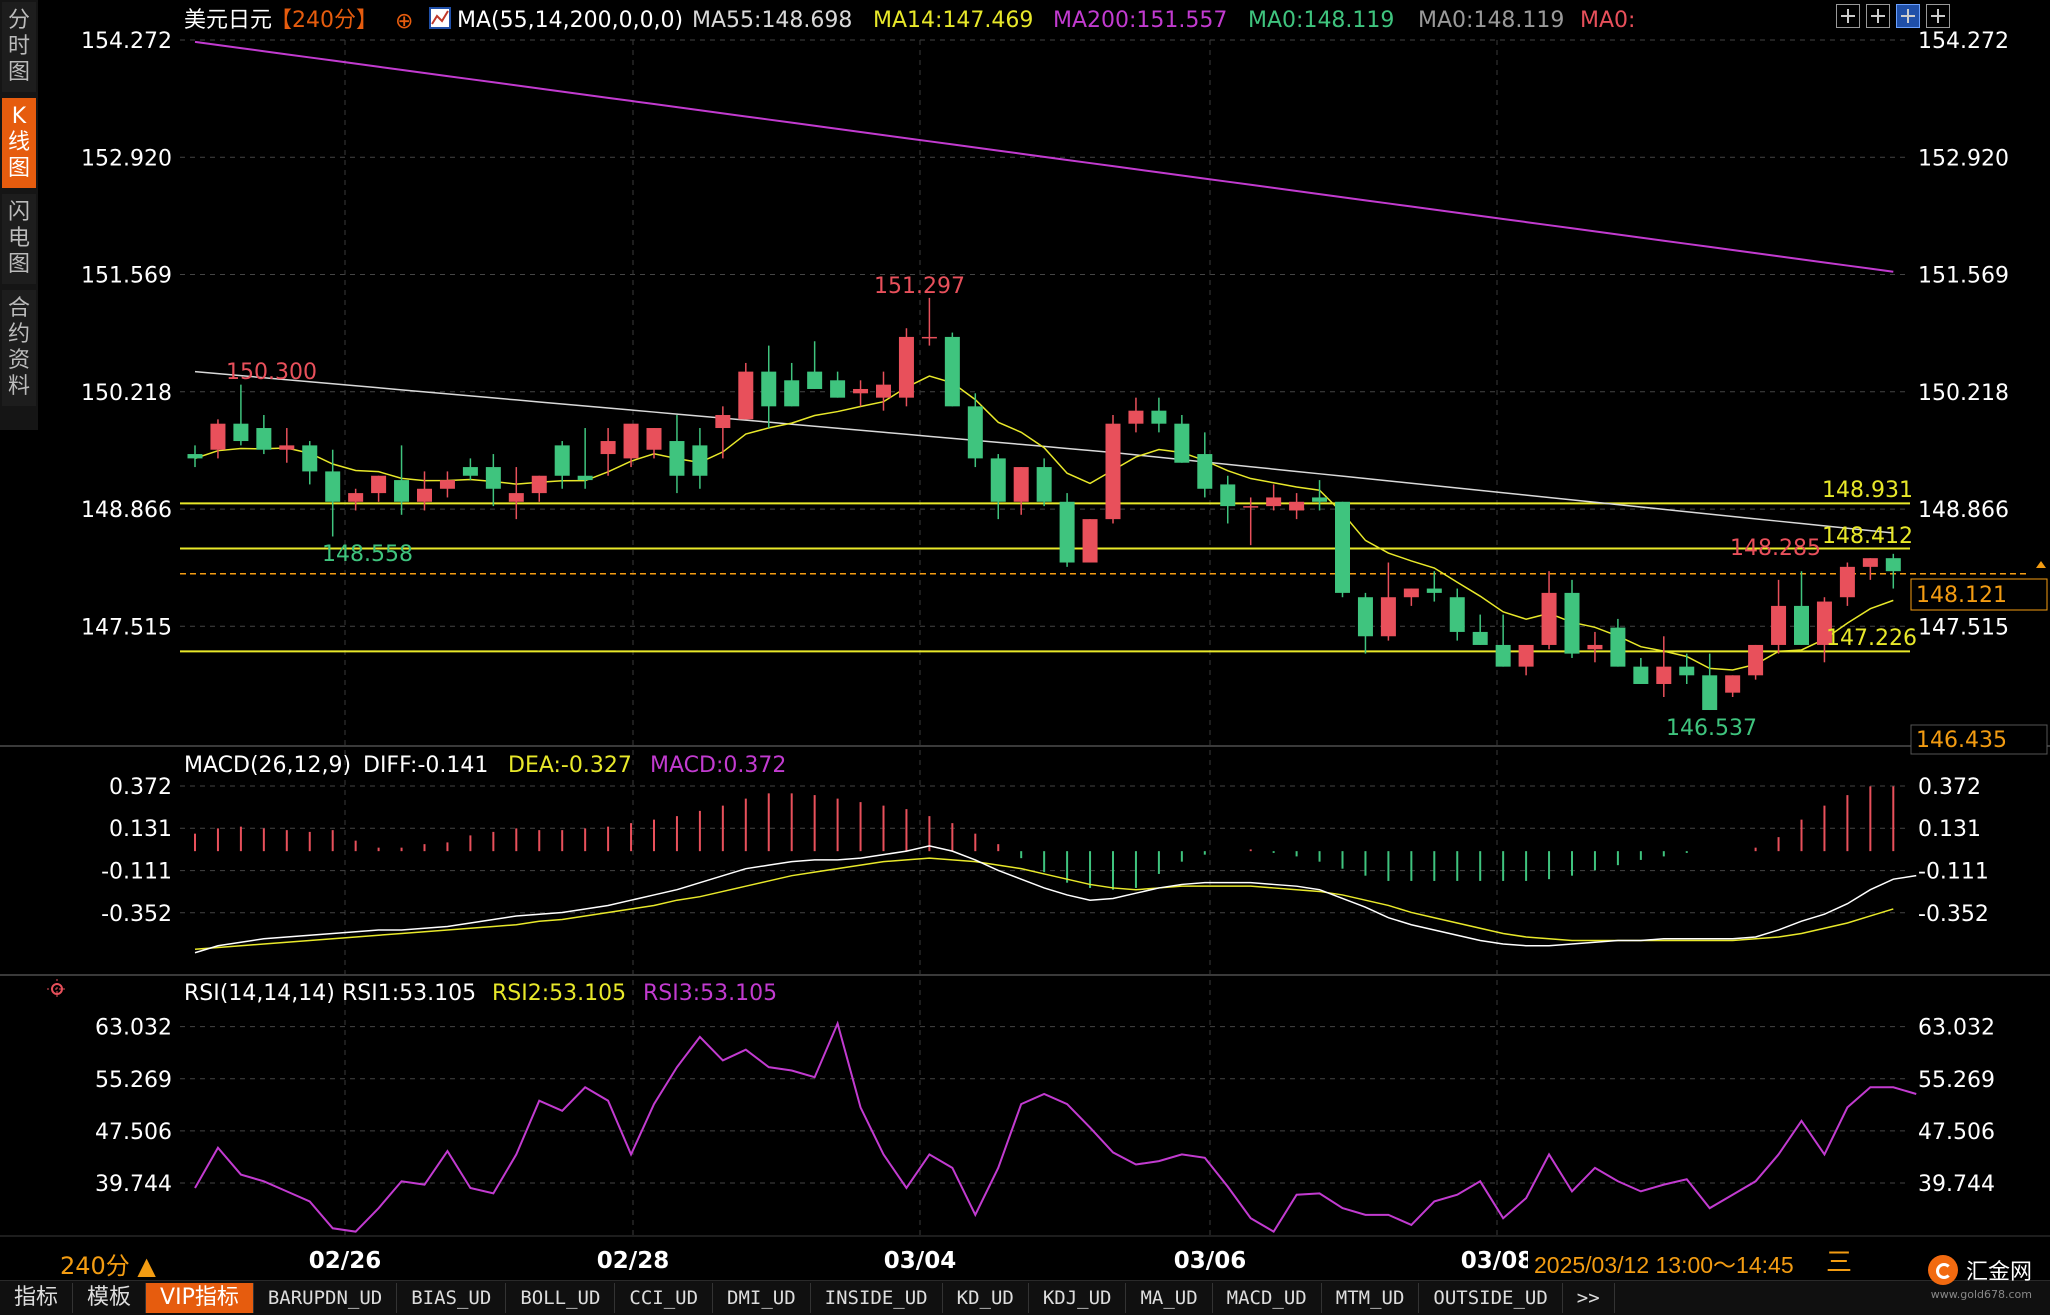 This screenshot has height=1315, width=2050. I want to click on macd-dea: DEA:-0.327, so click(570, 765).